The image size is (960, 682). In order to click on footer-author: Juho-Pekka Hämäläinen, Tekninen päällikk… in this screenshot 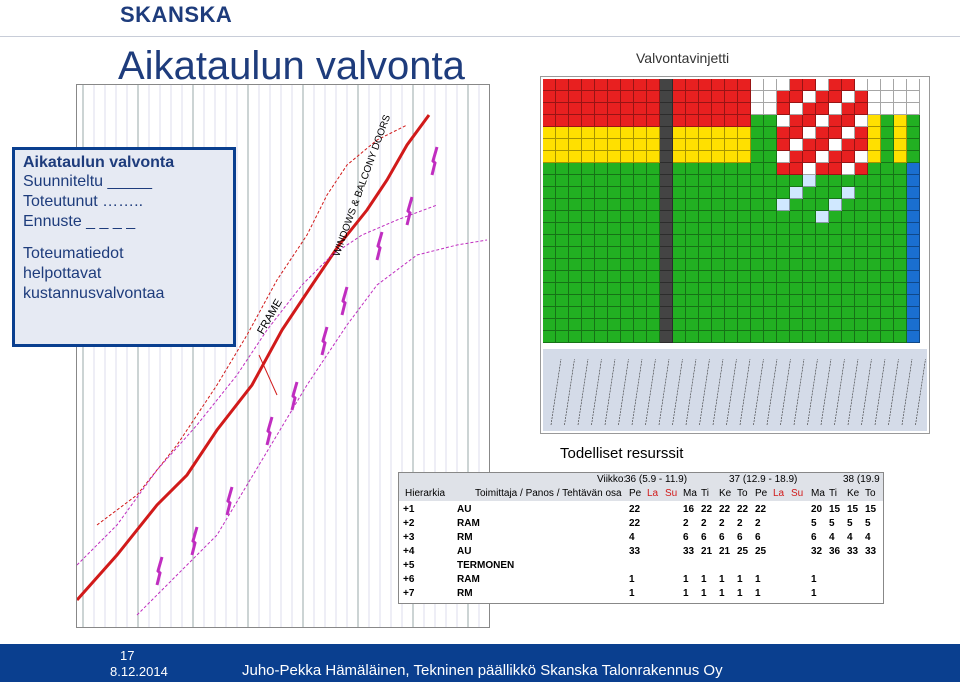, I will do `click(482, 670)`.